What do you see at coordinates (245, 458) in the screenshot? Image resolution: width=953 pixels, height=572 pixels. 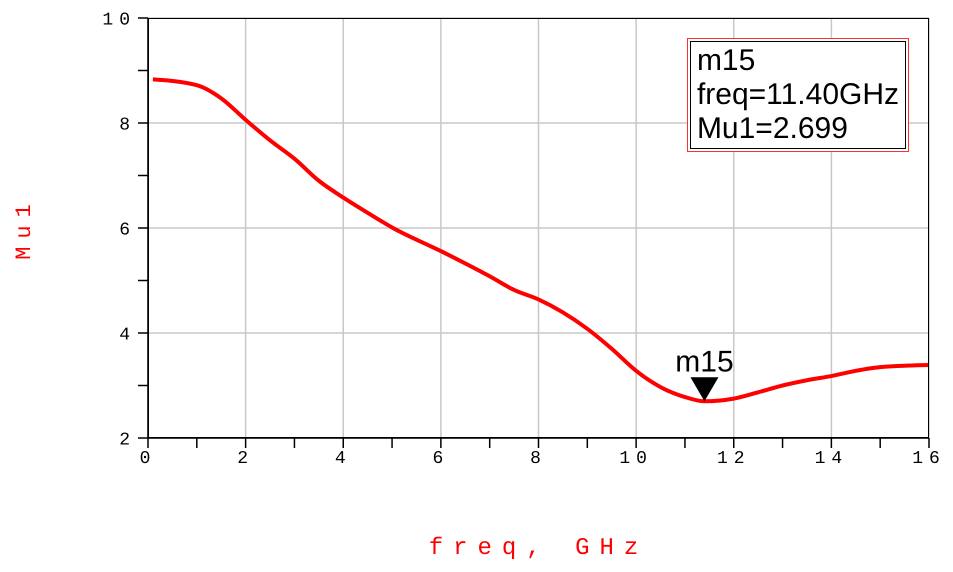 I see `x-tick-label: 2` at bounding box center [245, 458].